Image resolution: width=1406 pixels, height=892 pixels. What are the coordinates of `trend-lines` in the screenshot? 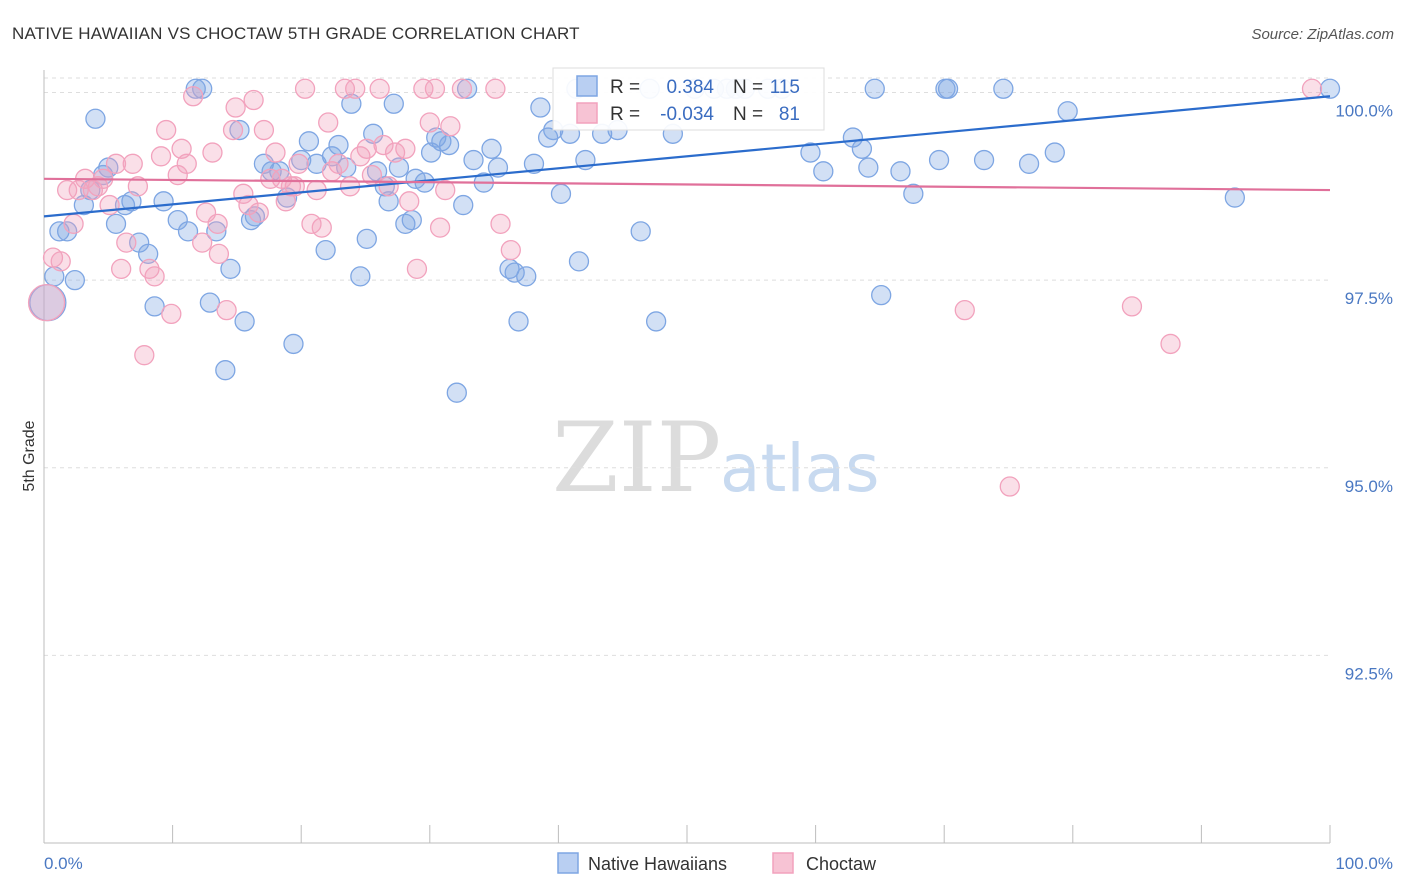 It's located at (687, 156).